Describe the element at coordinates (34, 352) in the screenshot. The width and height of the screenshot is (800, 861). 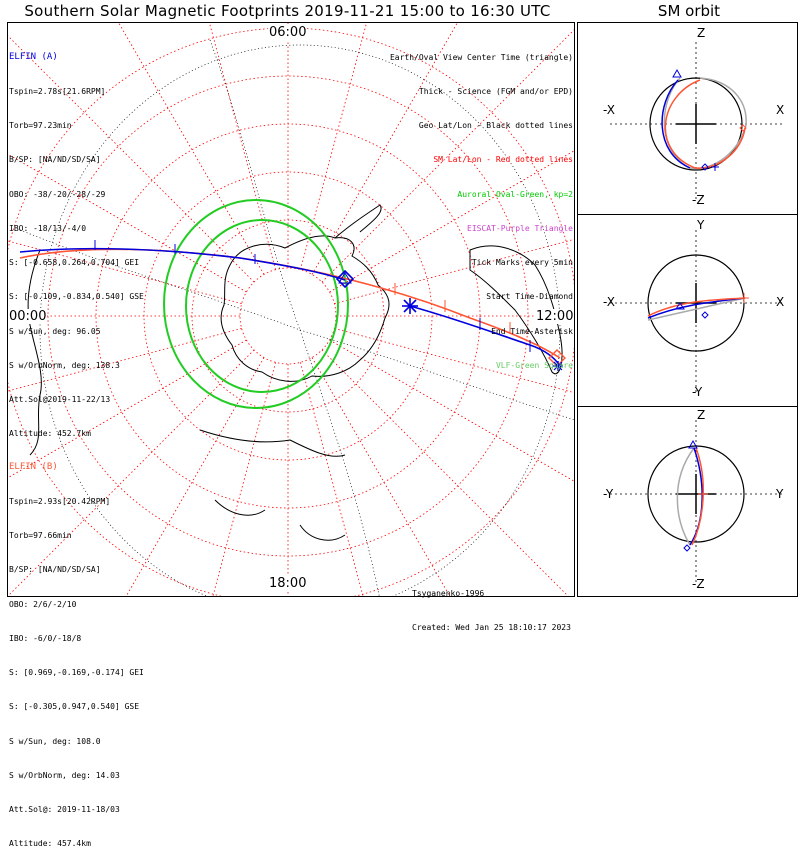
I see `africa-outline` at that location.